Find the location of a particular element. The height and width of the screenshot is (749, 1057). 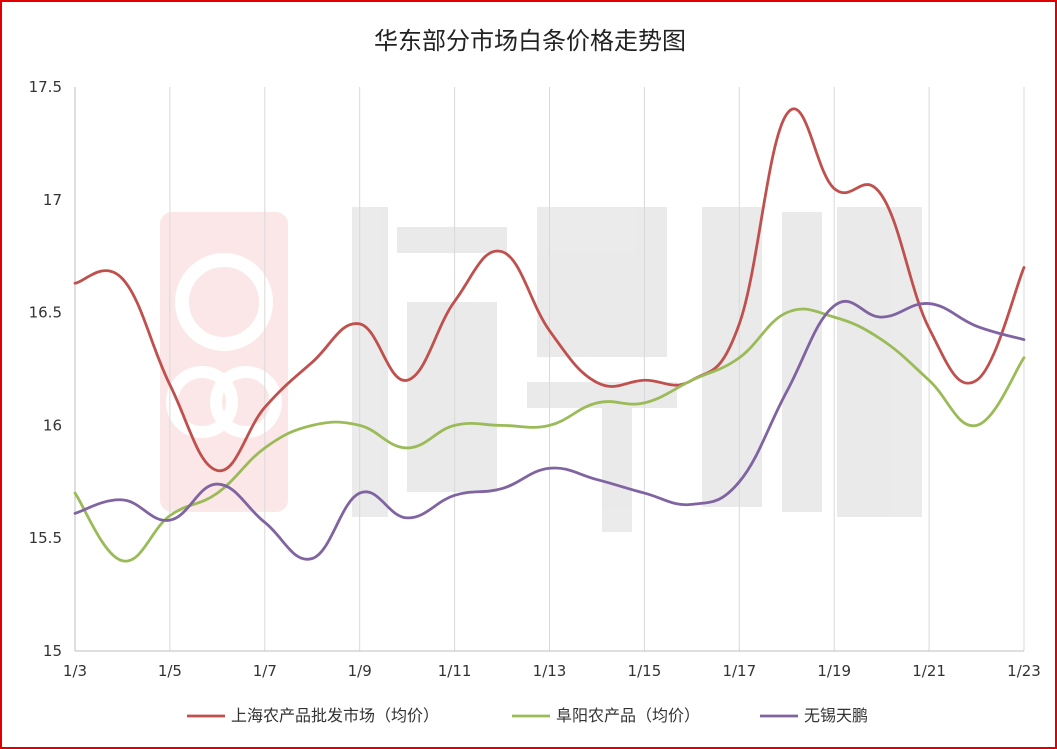

legend-label: 阜阳农产品（均价） is located at coordinates (628, 715).